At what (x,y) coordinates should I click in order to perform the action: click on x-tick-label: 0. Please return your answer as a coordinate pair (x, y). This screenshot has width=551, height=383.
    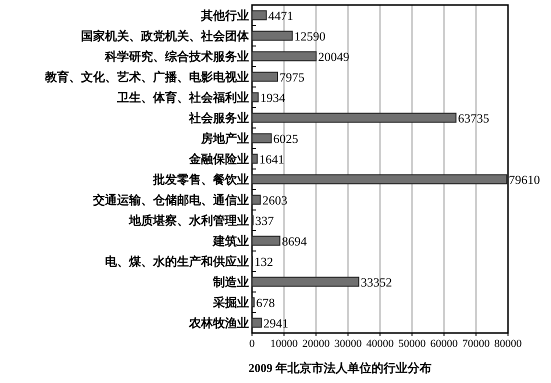
    Looking at the image, I should click on (252, 344).